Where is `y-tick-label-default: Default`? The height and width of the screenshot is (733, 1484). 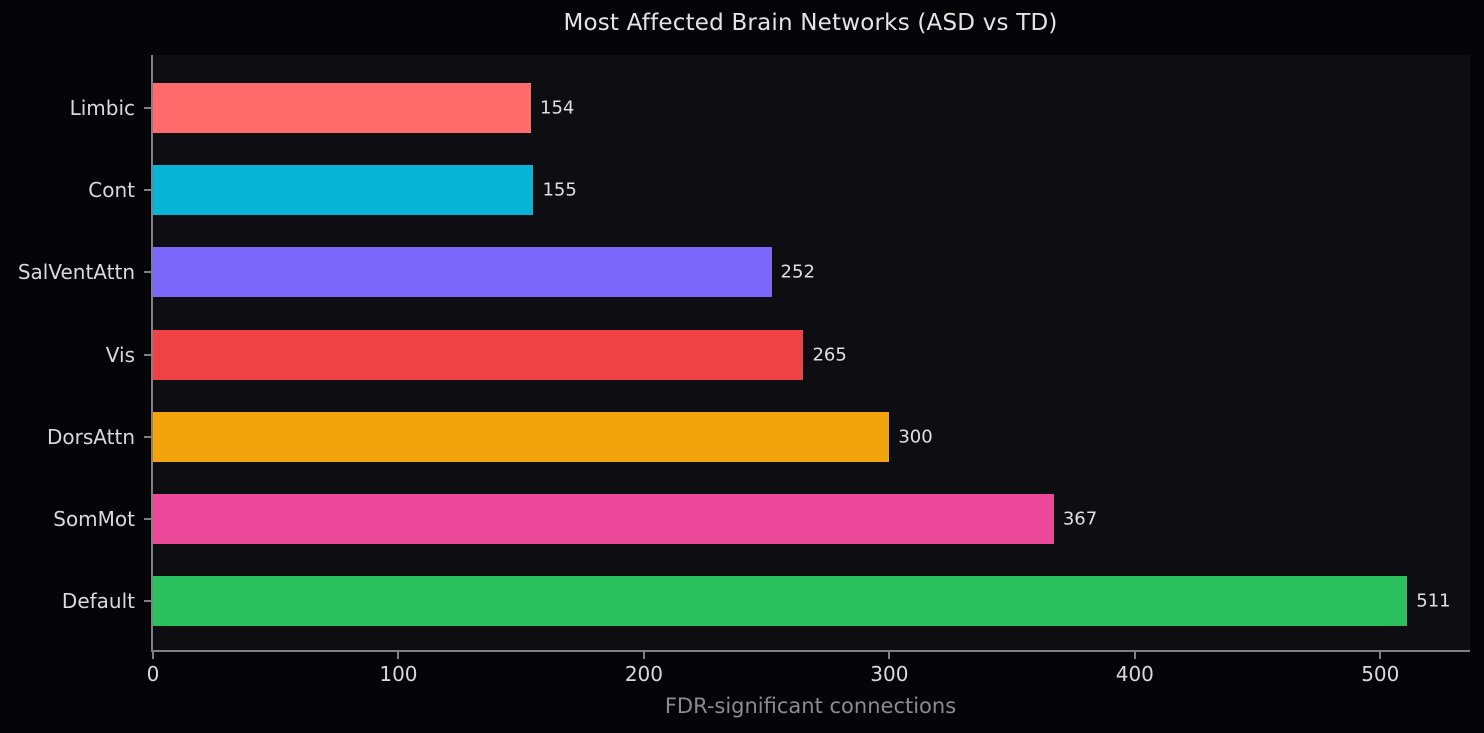 y-tick-label-default: Default is located at coordinates (98, 601).